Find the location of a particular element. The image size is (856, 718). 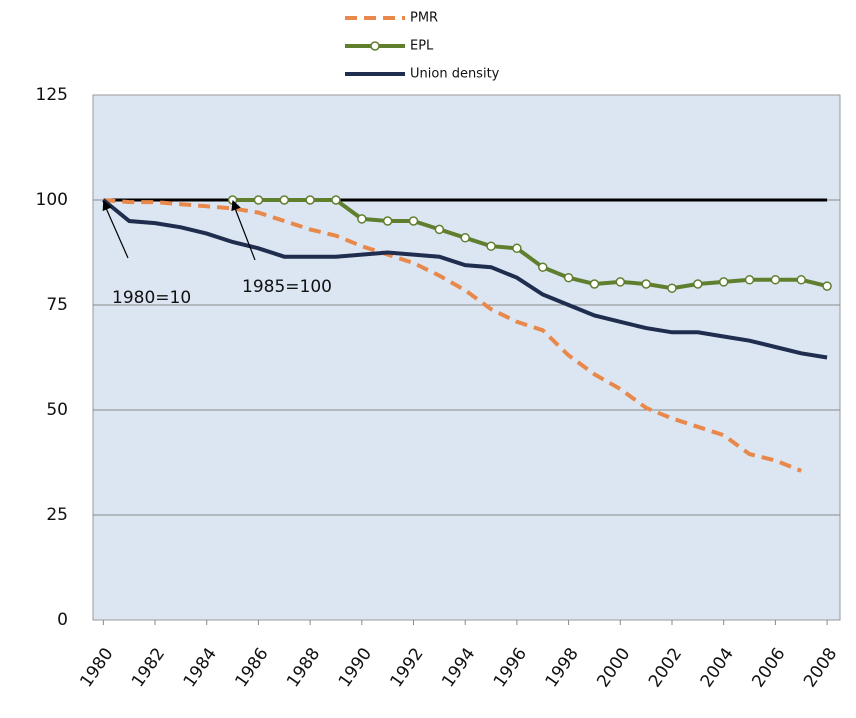

x-tick-label: 1980 is located at coordinates (96, 667).